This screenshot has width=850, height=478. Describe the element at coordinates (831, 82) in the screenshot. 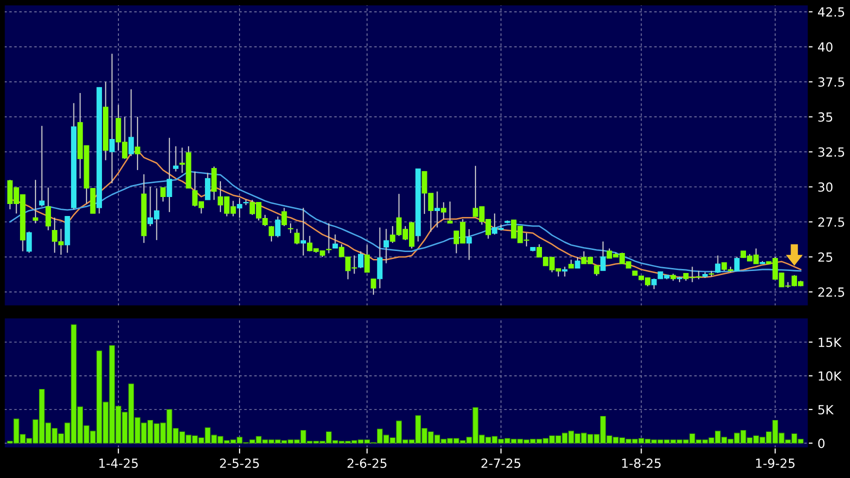

I see `y-tick-label: 37.5` at that location.